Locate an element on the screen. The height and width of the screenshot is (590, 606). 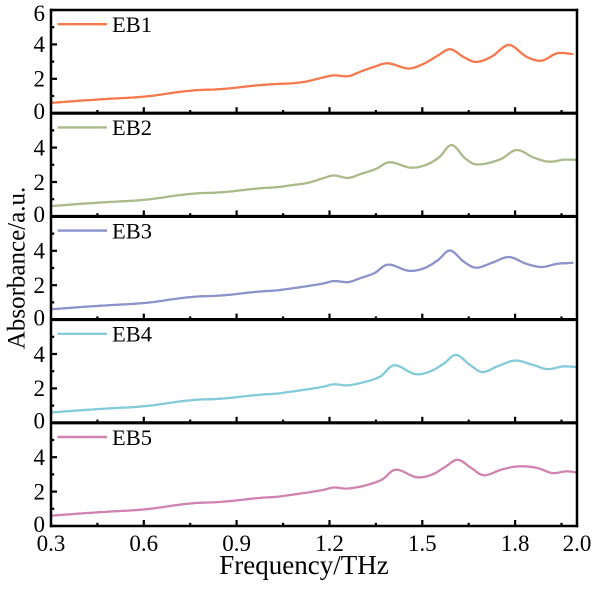
svg-text: 2.0 is located at coordinates (577, 543).